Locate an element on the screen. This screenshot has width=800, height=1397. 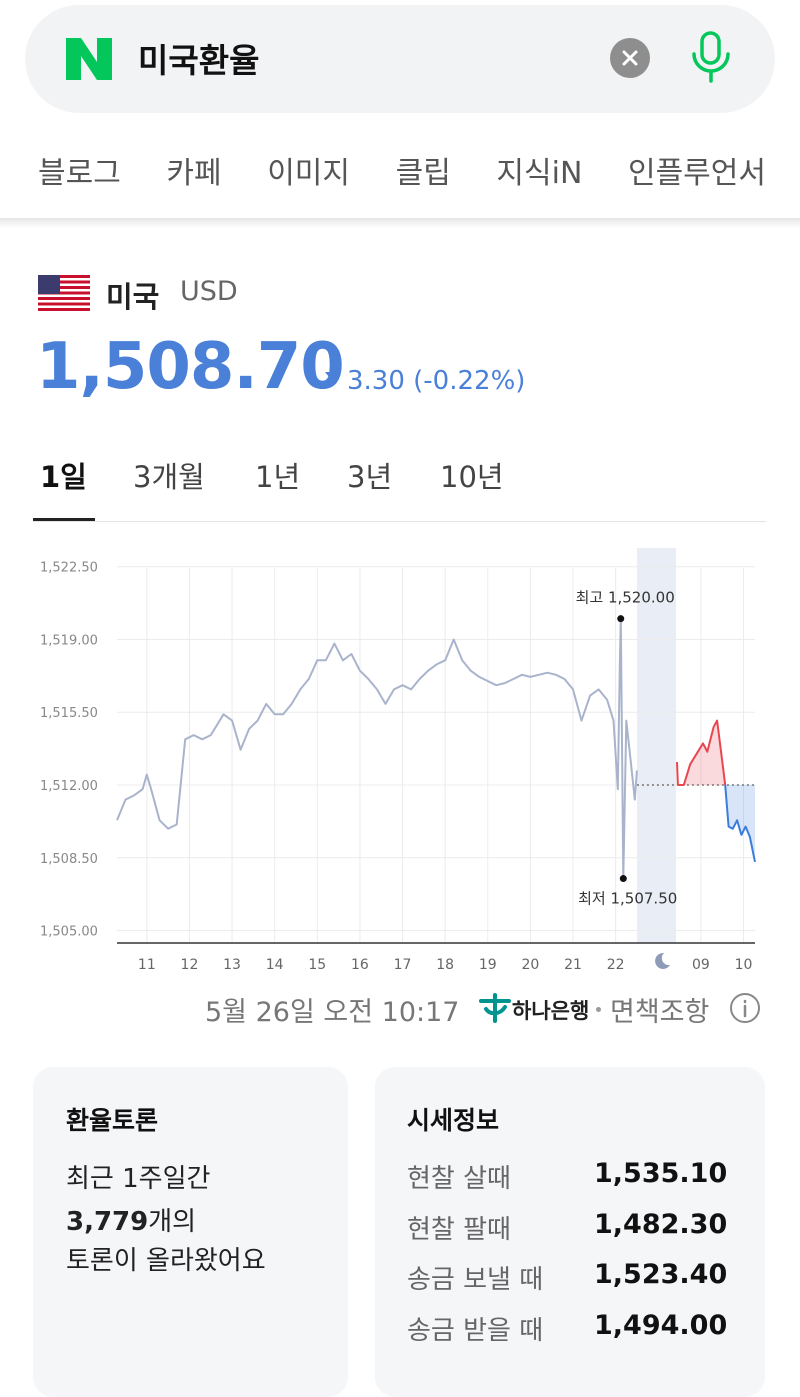
info-icon is located at coordinates (745, 1008).